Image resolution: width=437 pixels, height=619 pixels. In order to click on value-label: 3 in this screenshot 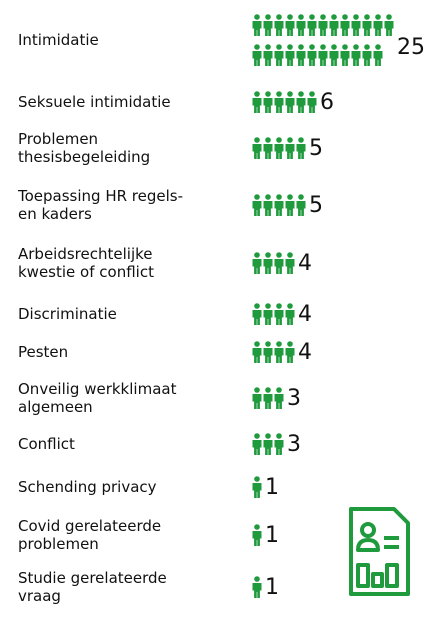, I will do `click(294, 398)`.